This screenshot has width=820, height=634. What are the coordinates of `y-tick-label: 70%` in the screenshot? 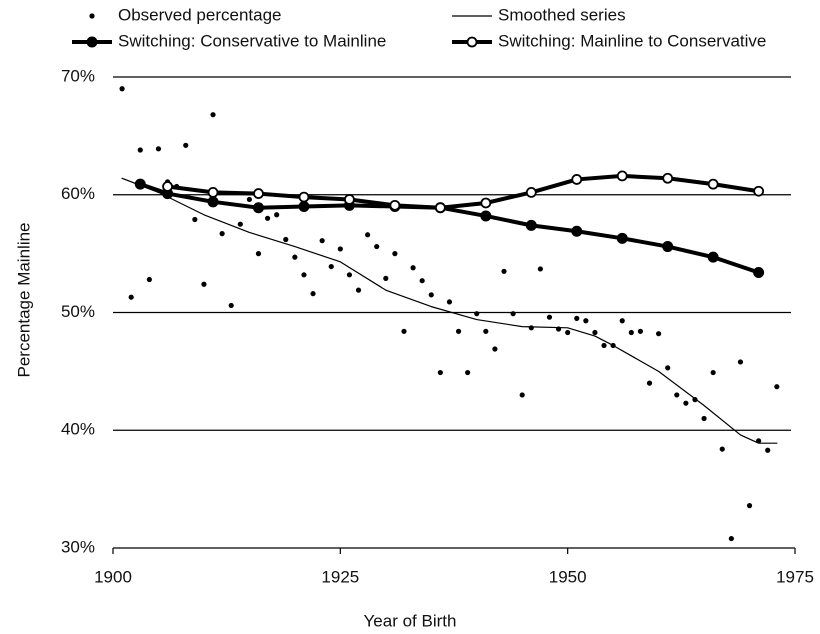 It's located at (78, 75).